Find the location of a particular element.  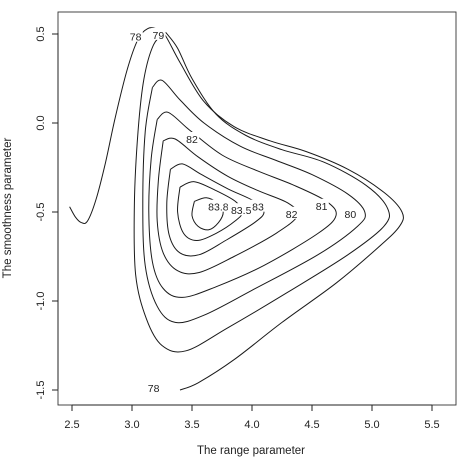

contour-label: 83.5 is located at coordinates (241, 211).